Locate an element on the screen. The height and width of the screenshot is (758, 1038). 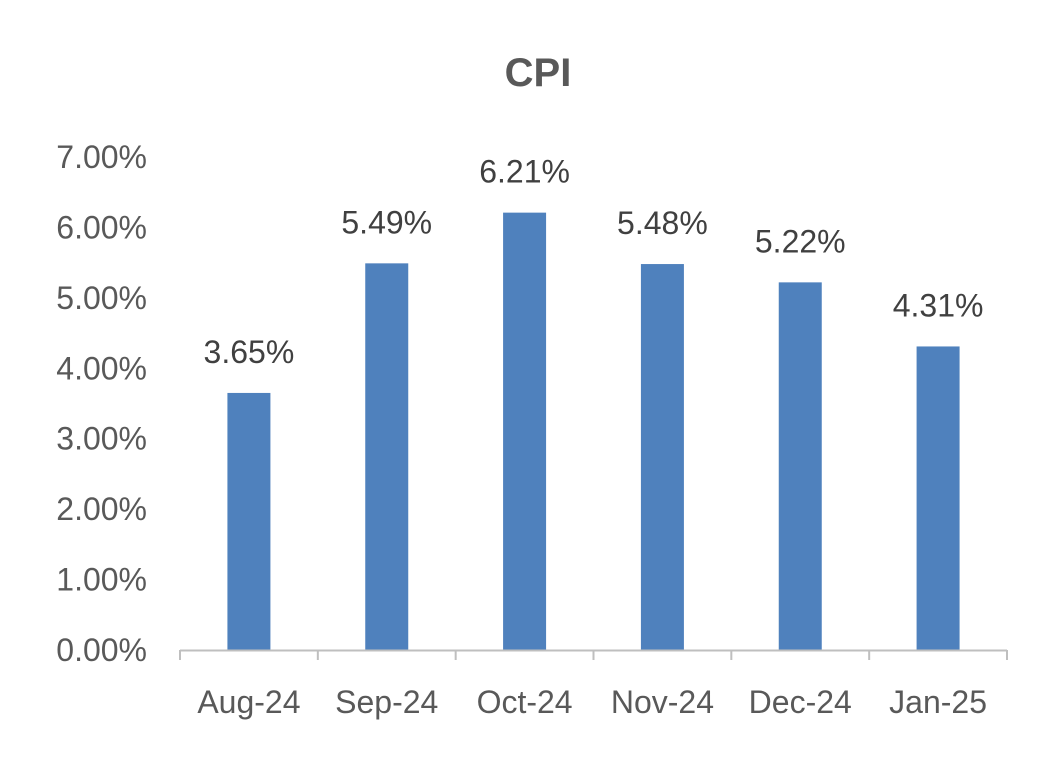
x-axis-ticks: Aug-24 Sep-24 Oct-24 Nov-24 Dec-24 Jan-25 is located at coordinates (592, 702).